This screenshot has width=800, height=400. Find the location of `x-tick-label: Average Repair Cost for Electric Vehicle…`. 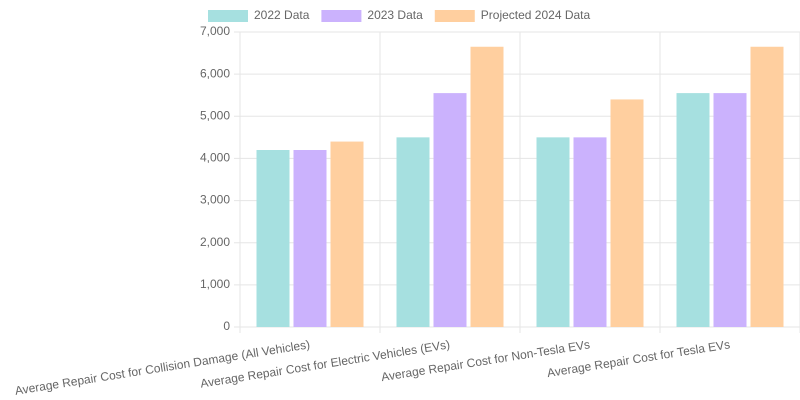

x-tick-label: Average Repair Cost for Electric Vehicle… is located at coordinates (325, 363).